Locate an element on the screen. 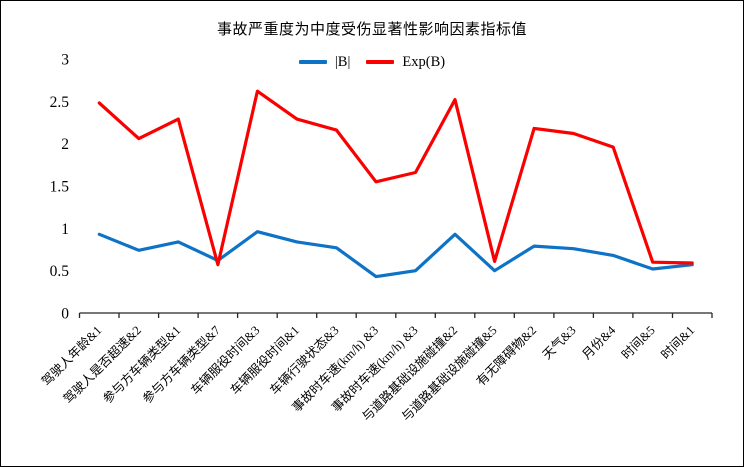 Image resolution: width=744 pixels, height=467 pixels. x-tick-label: 车辆服役时间&3 is located at coordinates (225, 360).